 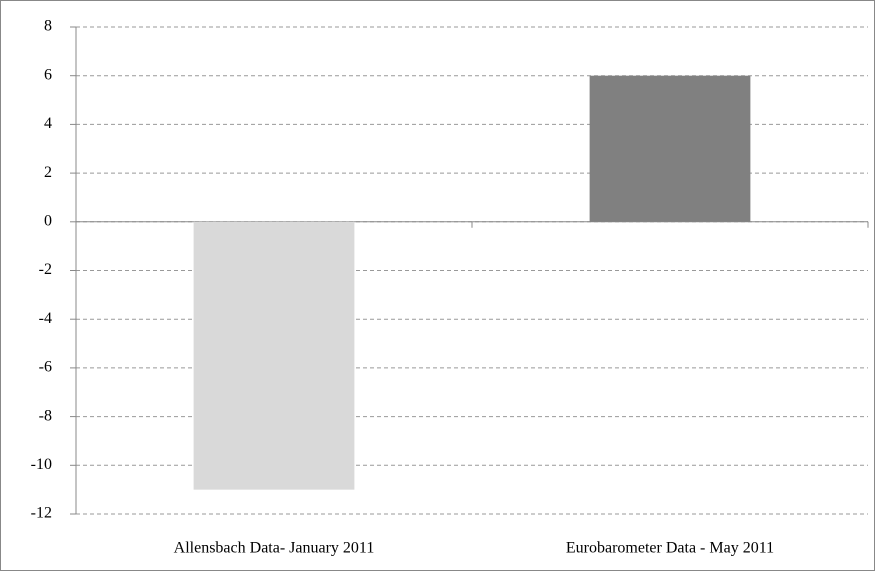 I want to click on x-tick-label: Allensbach Data- January 2011, so click(x=274, y=548).